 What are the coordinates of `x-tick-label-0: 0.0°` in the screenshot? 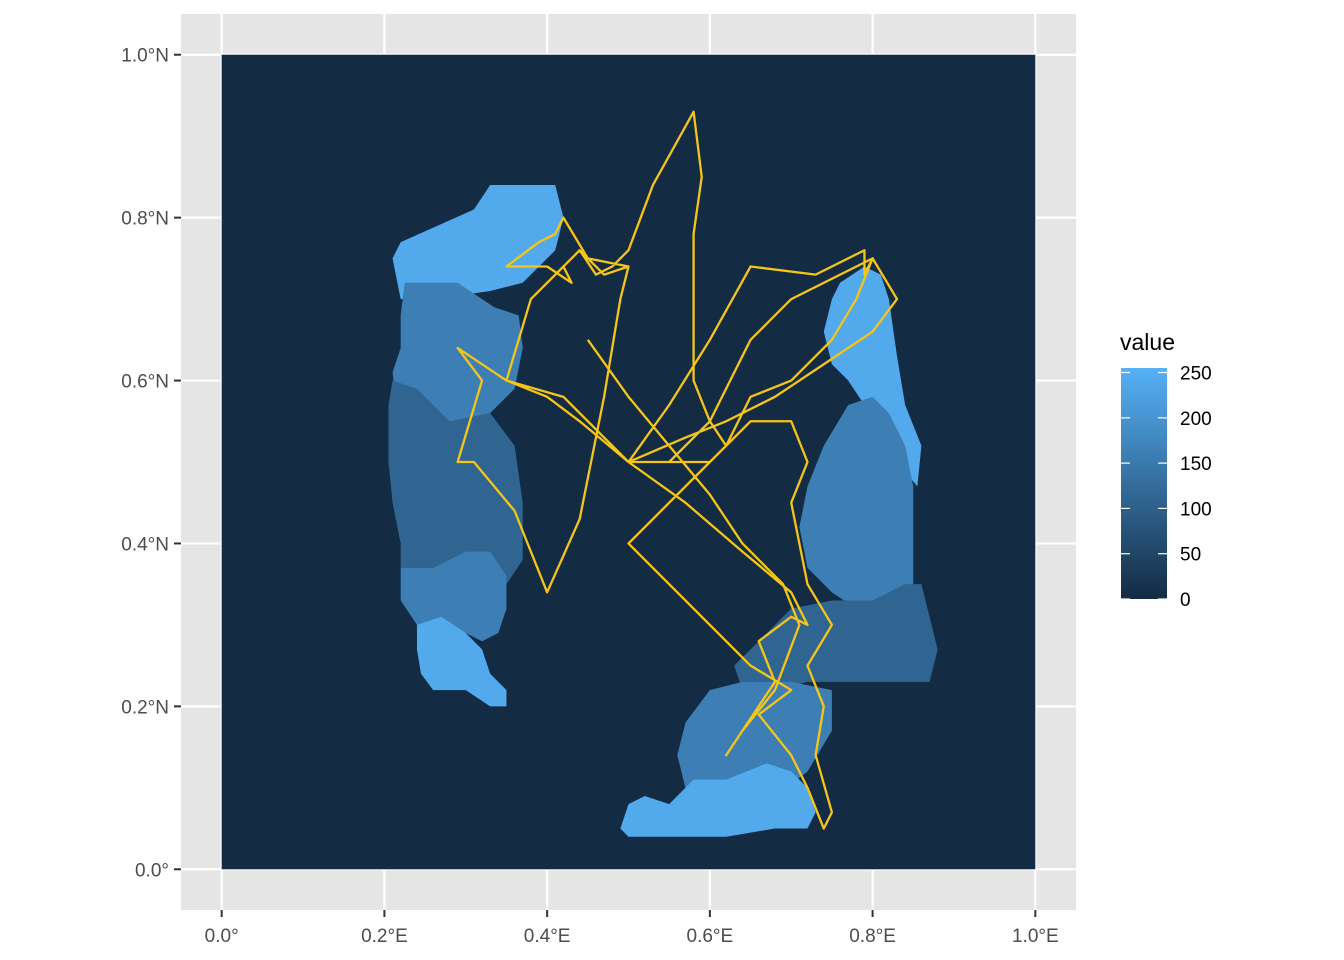 It's located at (222, 936).